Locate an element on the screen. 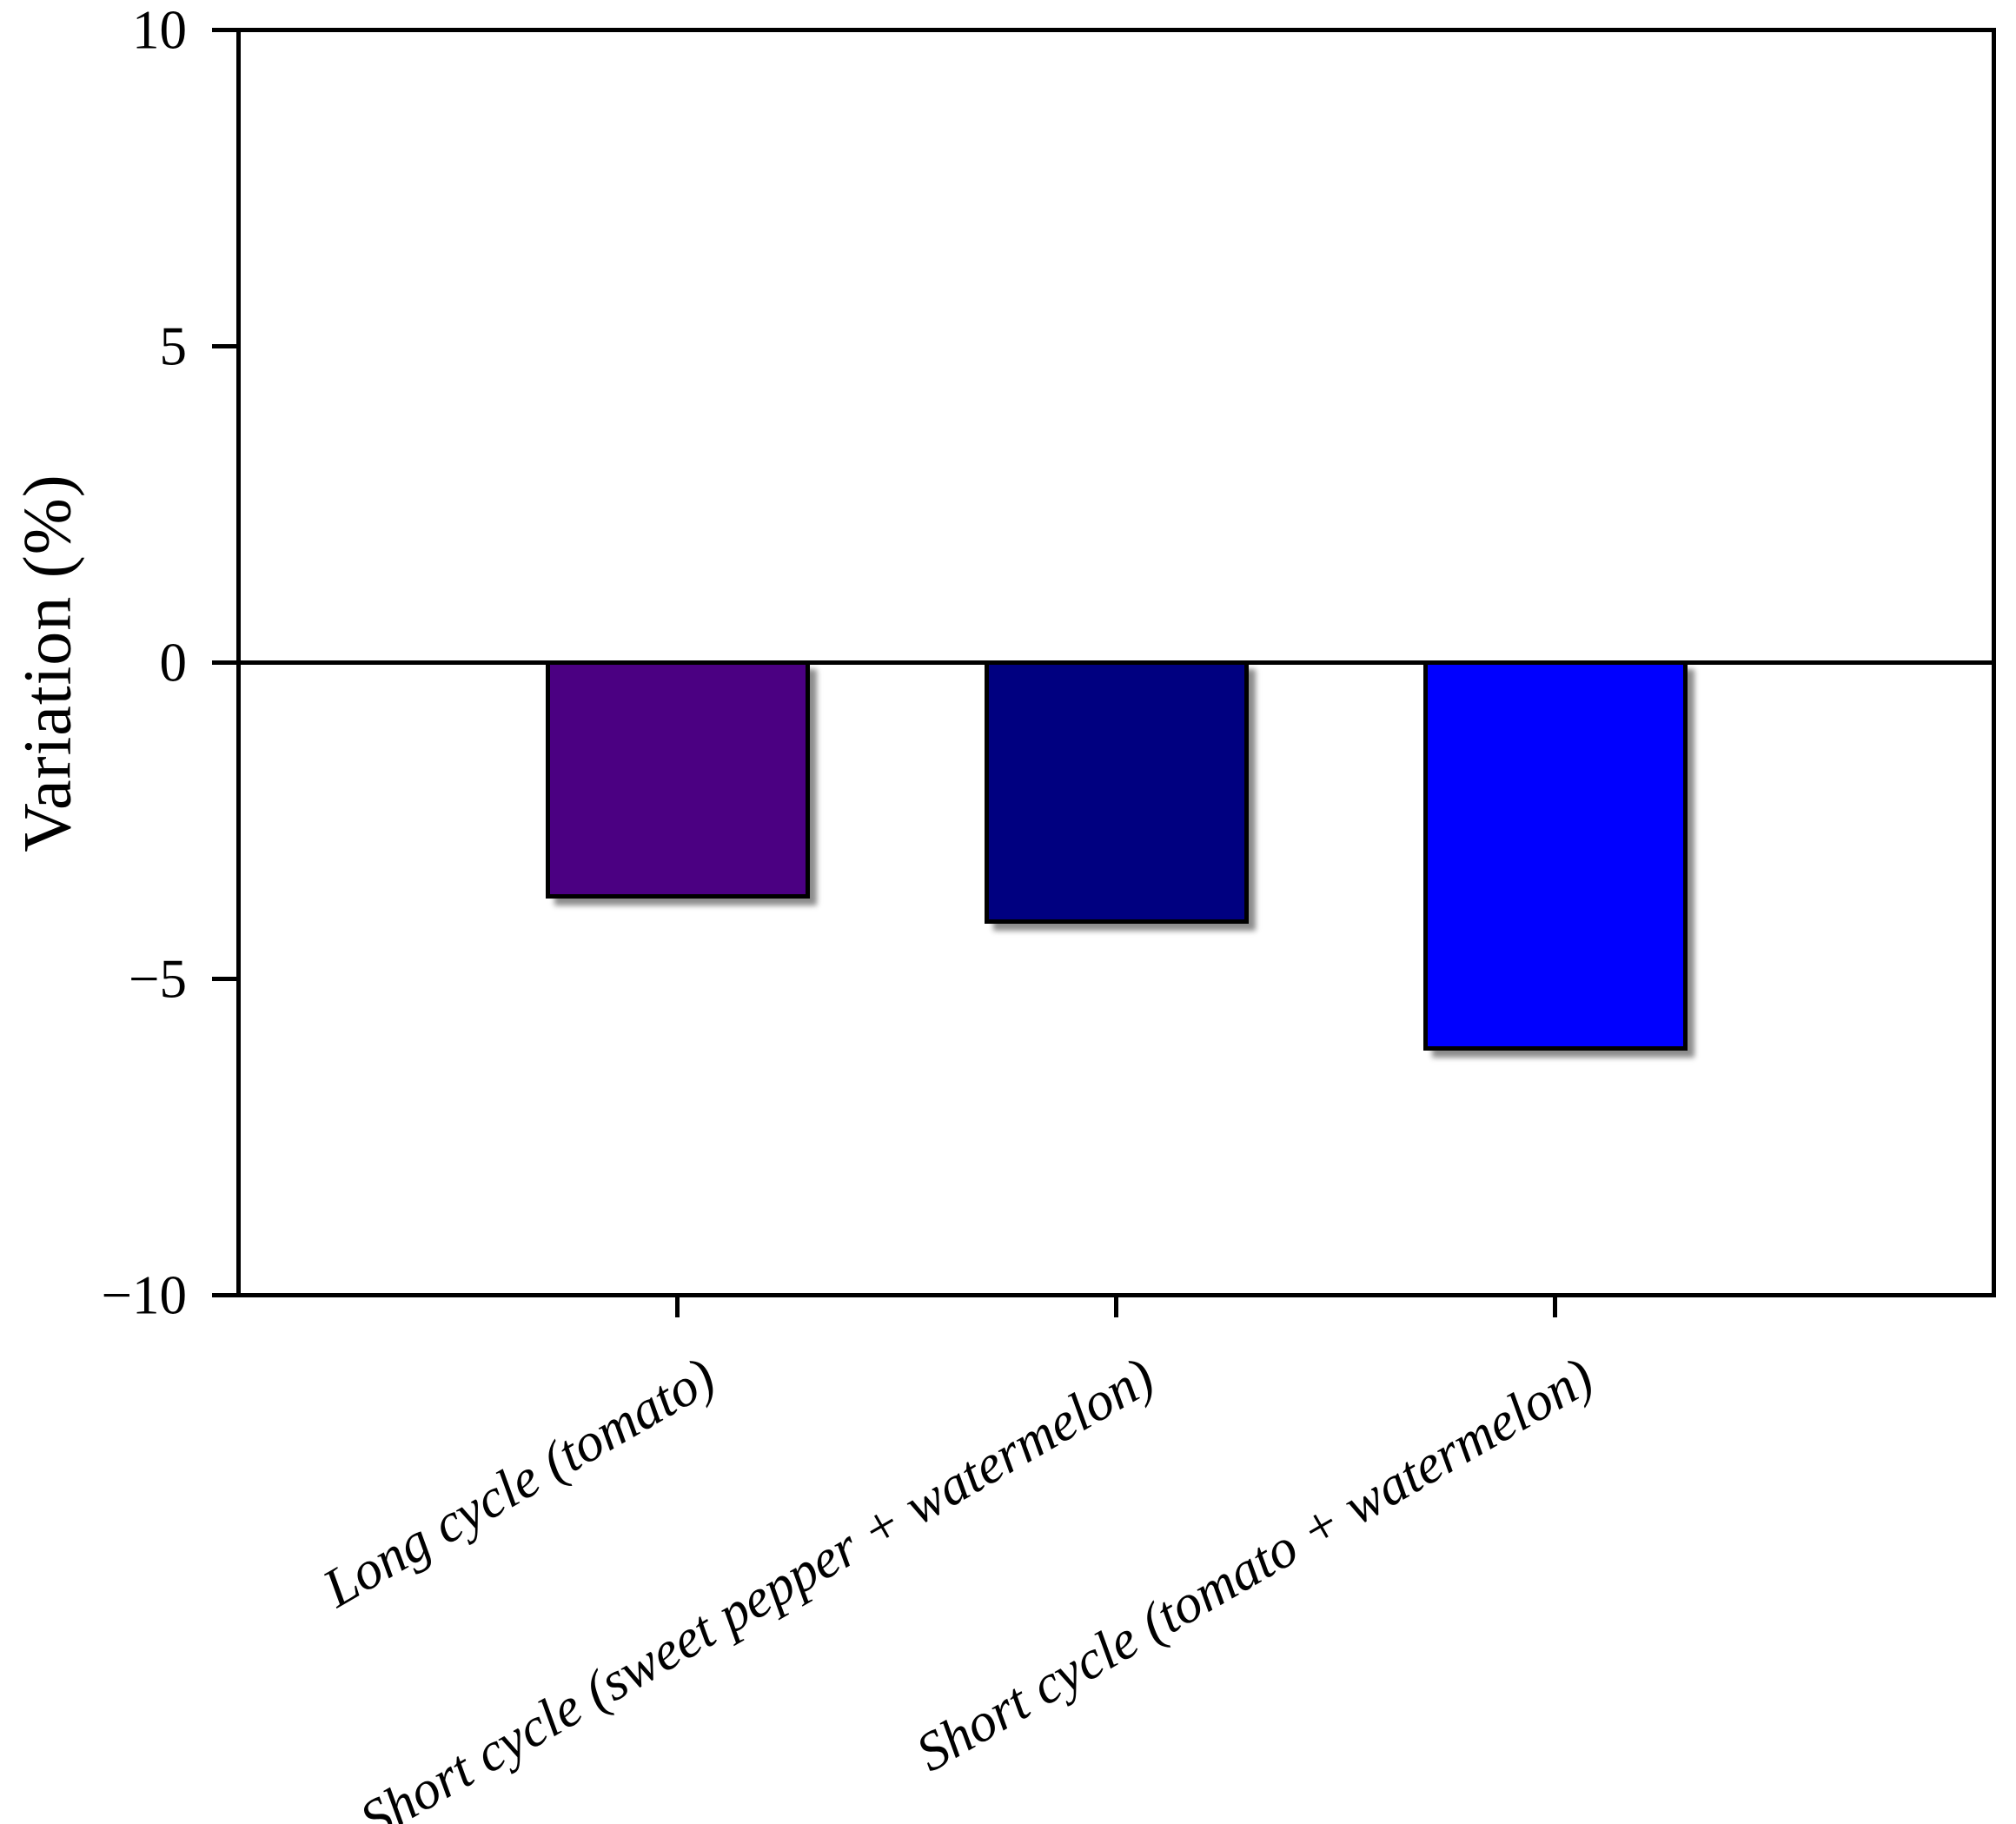 The height and width of the screenshot is (1824, 2016). bar-short-cycle-sweet-pepper-watermelon is located at coordinates (1116, 792).